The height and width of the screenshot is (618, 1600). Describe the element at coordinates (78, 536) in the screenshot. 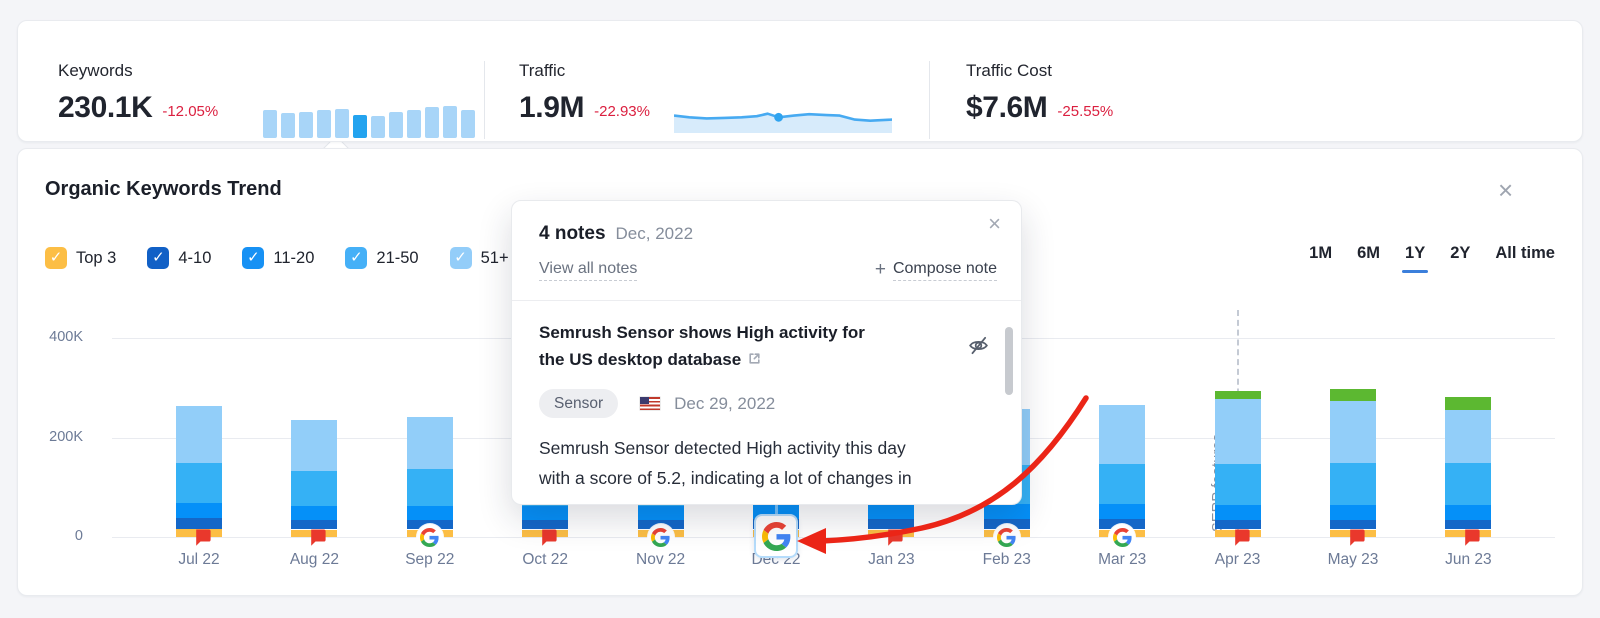

I see `y-axis-tick-label: 0` at that location.